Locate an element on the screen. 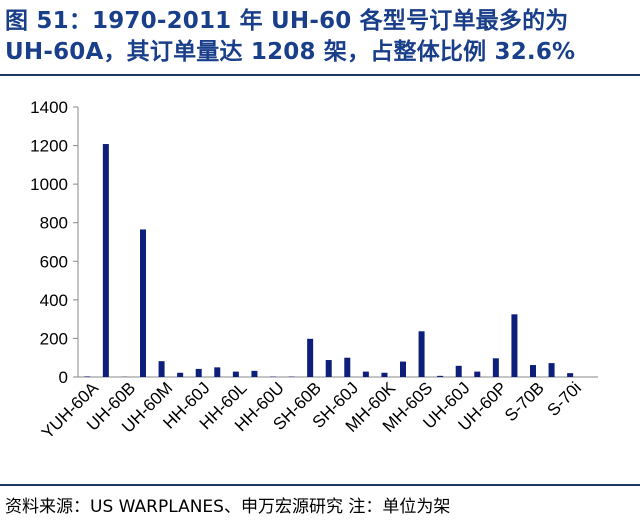 This screenshot has height=525, width=640. bar-sh-60f is located at coordinates (328, 368).